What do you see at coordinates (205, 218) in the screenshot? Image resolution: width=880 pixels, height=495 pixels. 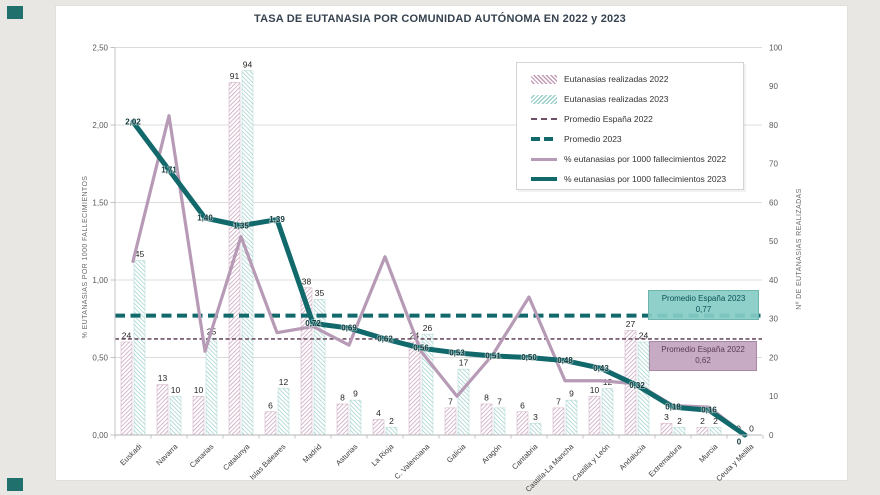 I see `rate-label-2023-Canarias: 1,40` at bounding box center [205, 218].